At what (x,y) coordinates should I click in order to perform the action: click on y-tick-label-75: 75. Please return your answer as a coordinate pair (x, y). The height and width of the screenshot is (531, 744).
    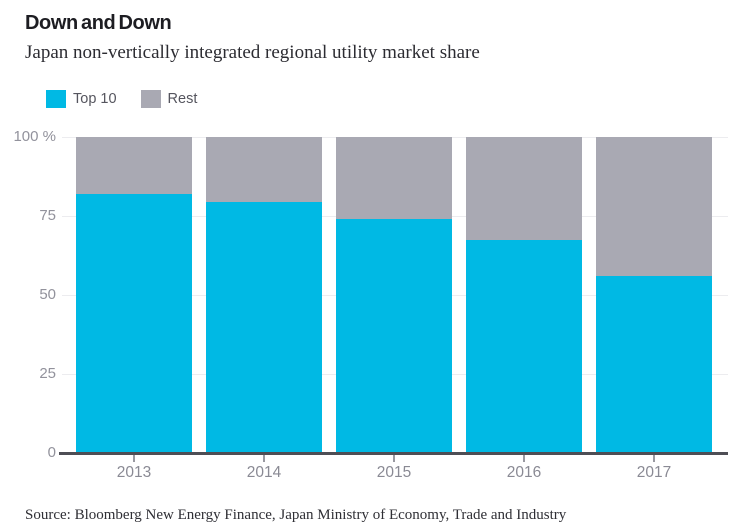
    Looking at the image, I should click on (47, 215).